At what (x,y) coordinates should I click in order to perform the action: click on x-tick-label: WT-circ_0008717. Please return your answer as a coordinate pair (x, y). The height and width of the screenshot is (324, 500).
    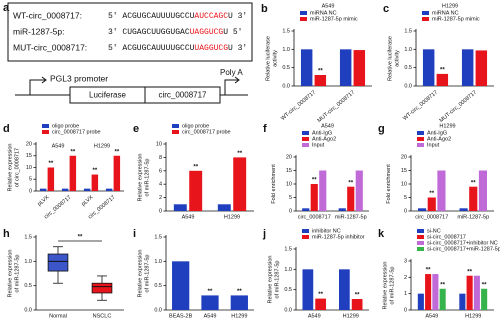
    Looking at the image, I should click on (420, 106).